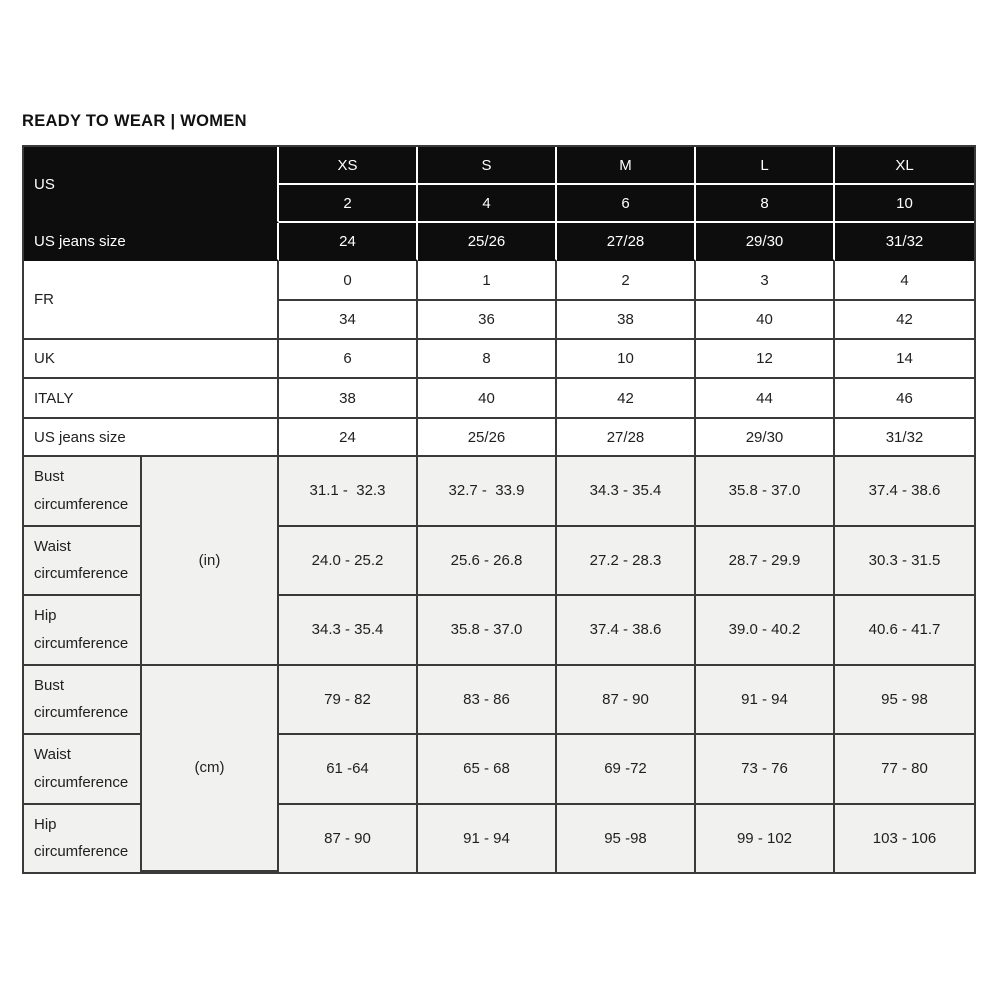 The image size is (1000, 1000). What do you see at coordinates (765, 438) in the screenshot?
I see `jeans-size: 29/30` at bounding box center [765, 438].